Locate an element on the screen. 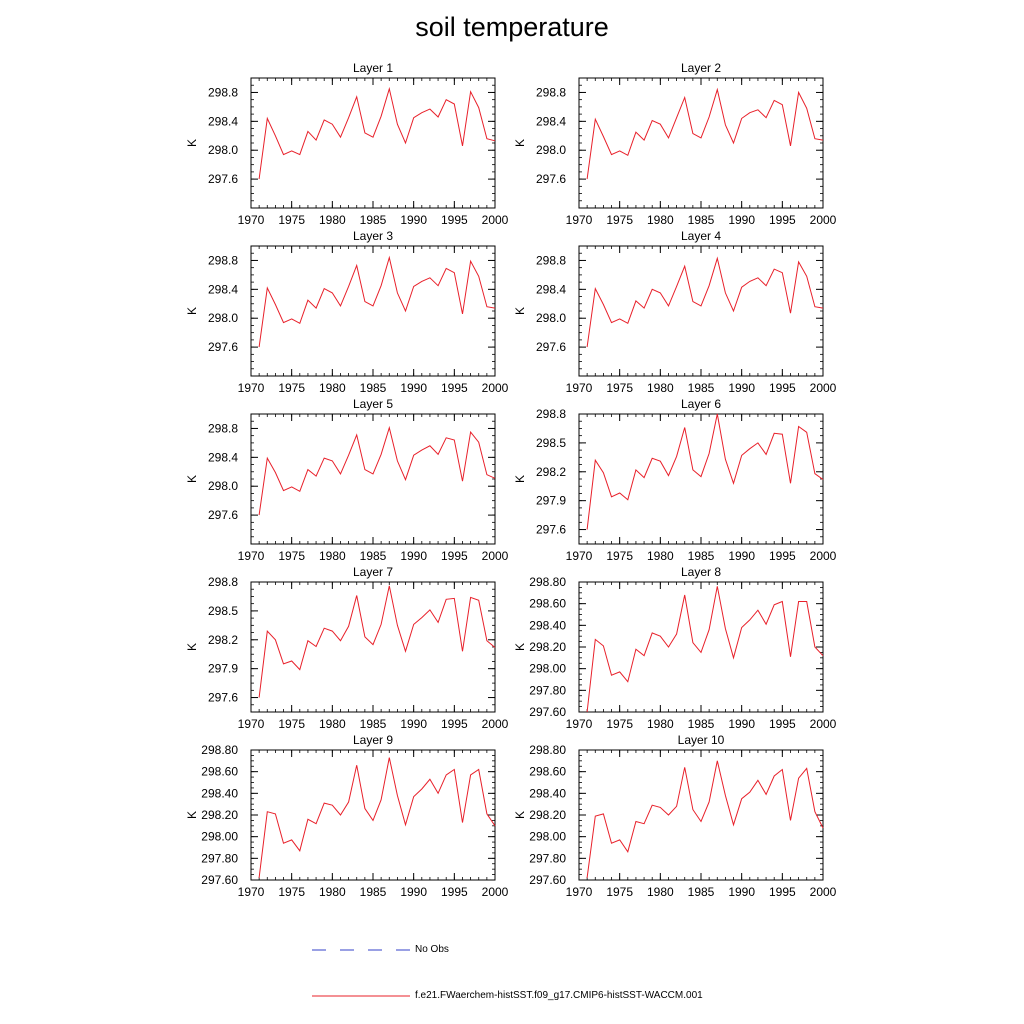  panel-title: Layer 2 is located at coordinates (701, 68).